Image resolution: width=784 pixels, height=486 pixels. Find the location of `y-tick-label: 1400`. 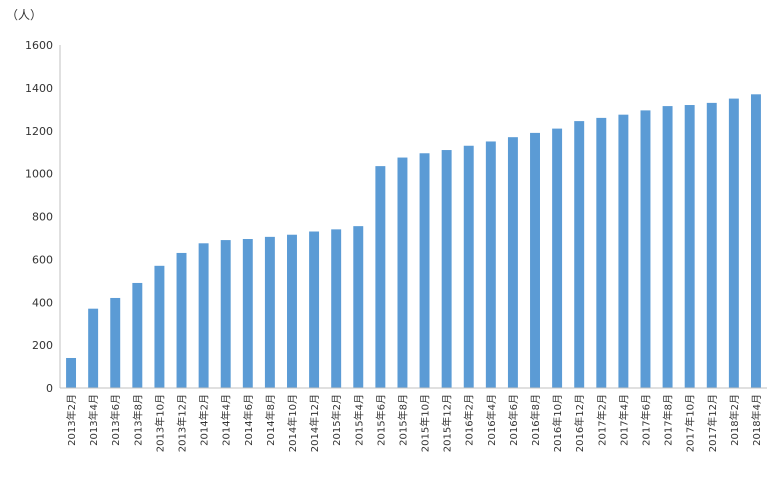

y-tick-label: 1400 is located at coordinates (39, 88).